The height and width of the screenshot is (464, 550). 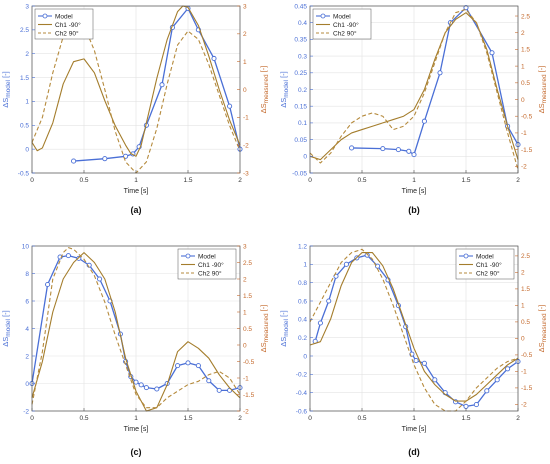 What do you see at coordinates (414, 452) in the screenshot?
I see `panel-caption: (d)` at bounding box center [414, 452].